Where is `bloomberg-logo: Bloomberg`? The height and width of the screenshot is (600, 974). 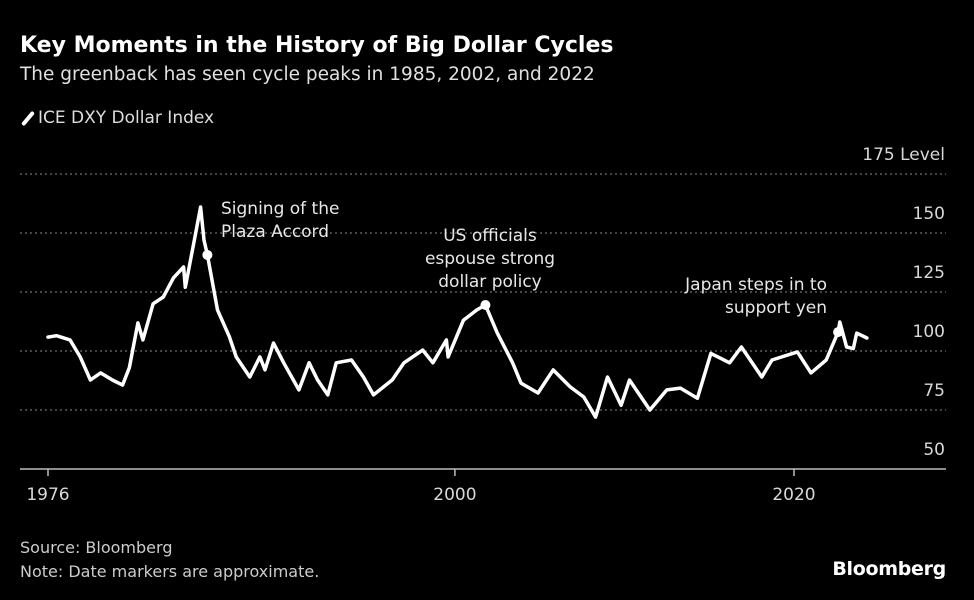
bloomberg-logo: Bloomberg is located at coordinates (889, 569).